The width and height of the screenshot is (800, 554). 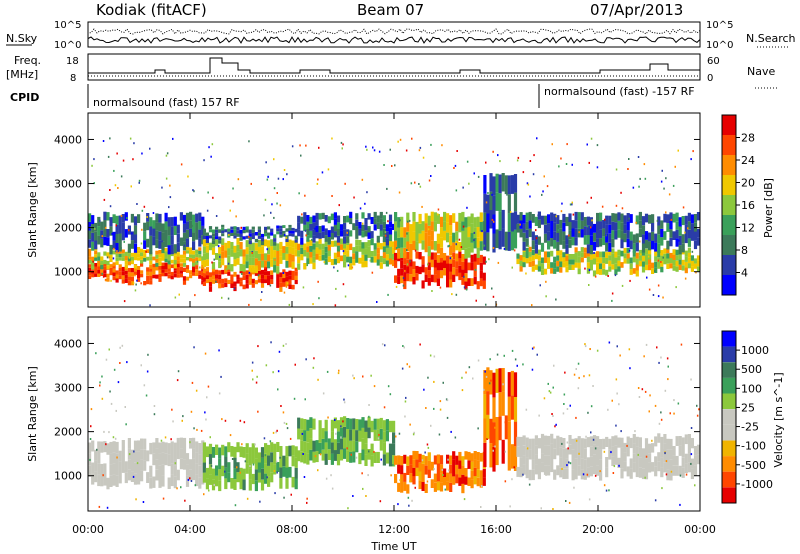 I want to click on velocity-ytick-label: 2000, so click(x=68, y=432).